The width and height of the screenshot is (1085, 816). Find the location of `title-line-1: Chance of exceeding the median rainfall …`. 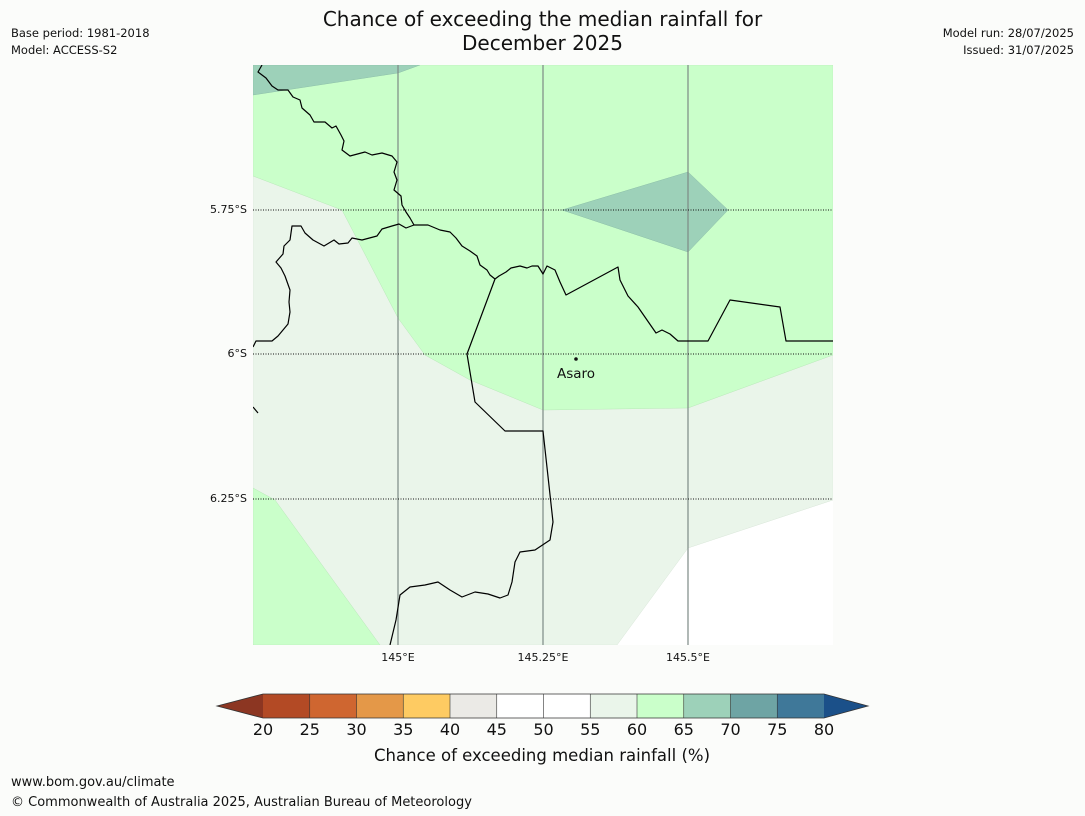

title-line-1: Chance of exceeding the median rainfall … is located at coordinates (542, 19).